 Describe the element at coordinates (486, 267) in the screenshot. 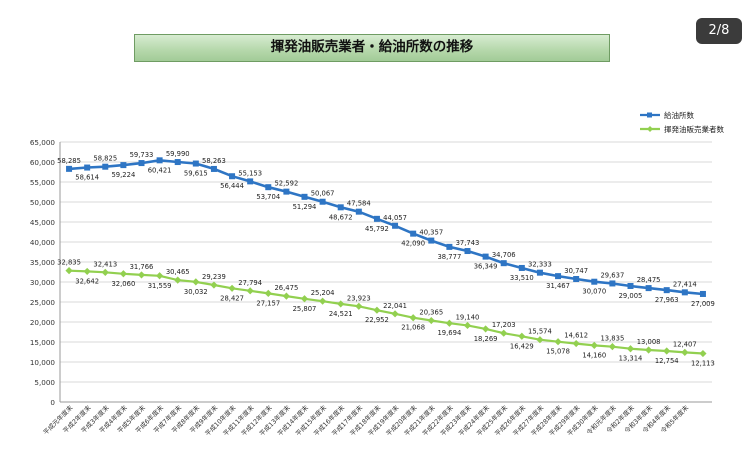

I see `data-label: 36,349` at that location.